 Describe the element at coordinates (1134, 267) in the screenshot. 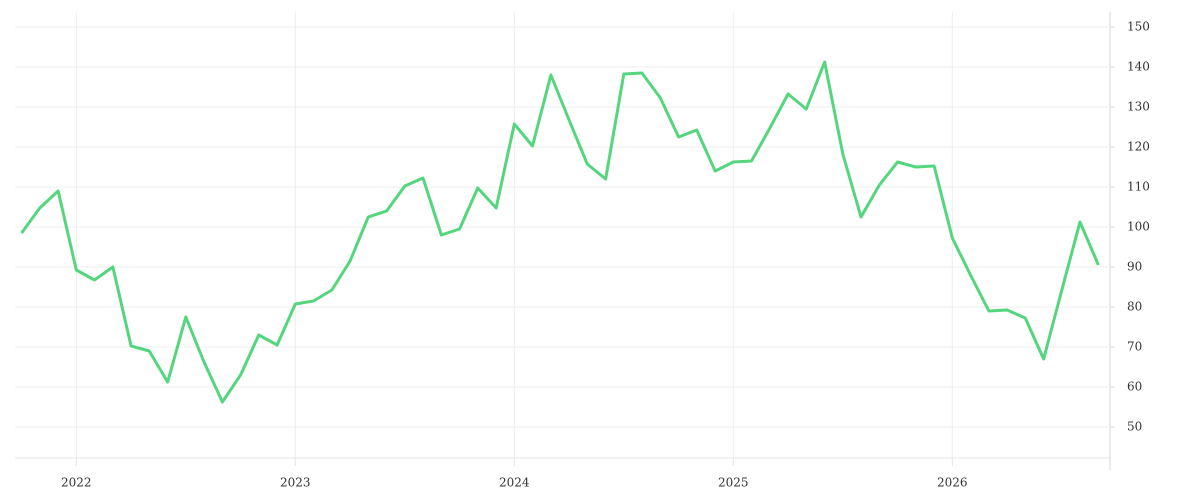

I see `y-tick-label: 90` at that location.